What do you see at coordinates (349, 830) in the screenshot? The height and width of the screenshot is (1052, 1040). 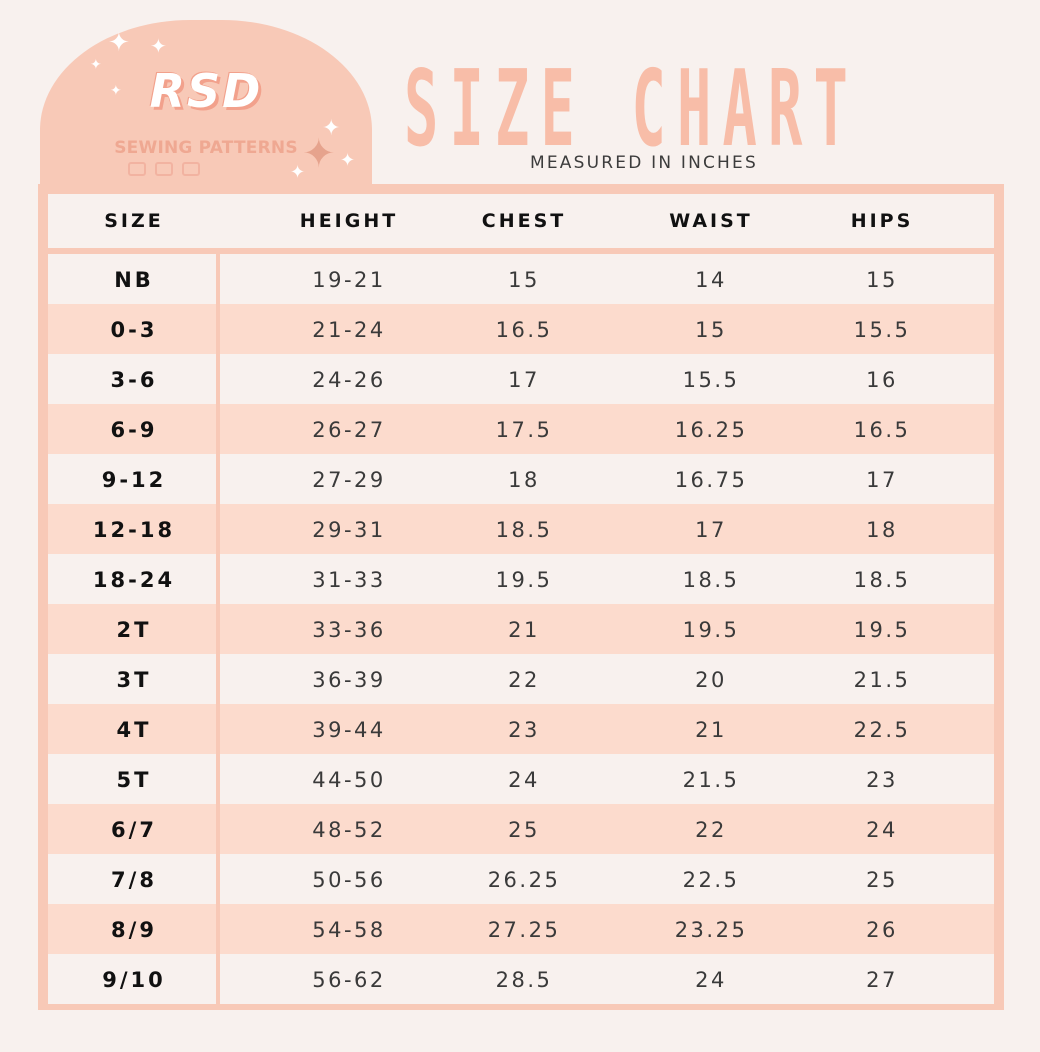 I see `cell-height: 48-52` at bounding box center [349, 830].